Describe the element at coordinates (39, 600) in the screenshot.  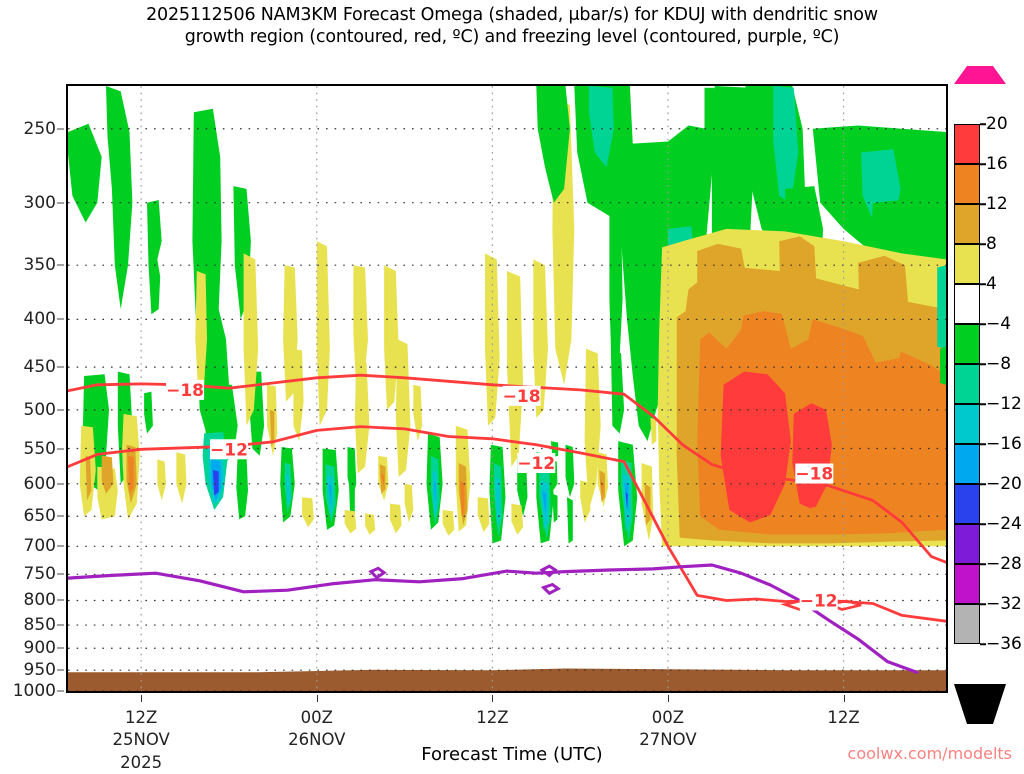
I see `y-axis-tick-label: 800` at that location.